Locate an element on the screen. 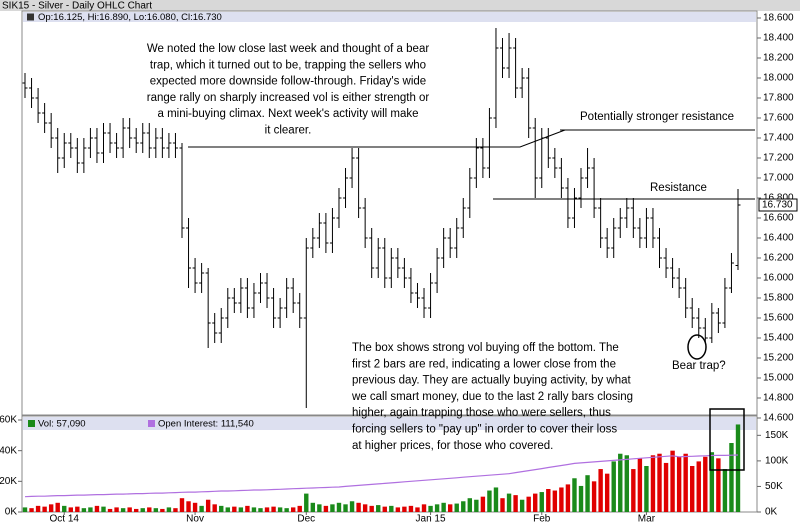 The width and height of the screenshot is (800, 525). y-tick-label: 17.400 is located at coordinates (778, 138).